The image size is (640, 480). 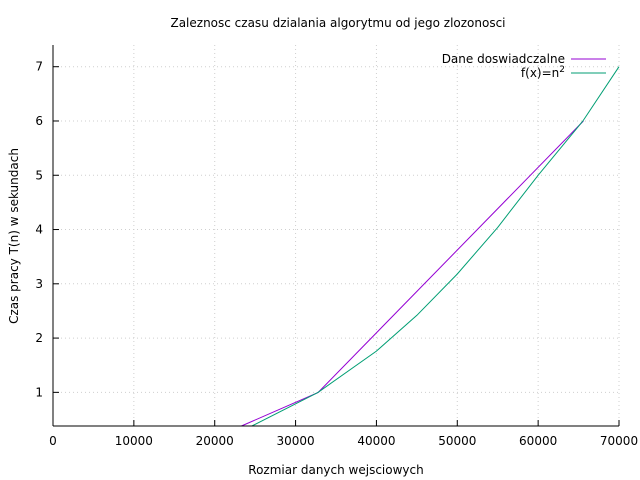 I want to click on y-axis-label: Czas pracy T(n) w sekundach, so click(x=14, y=236).